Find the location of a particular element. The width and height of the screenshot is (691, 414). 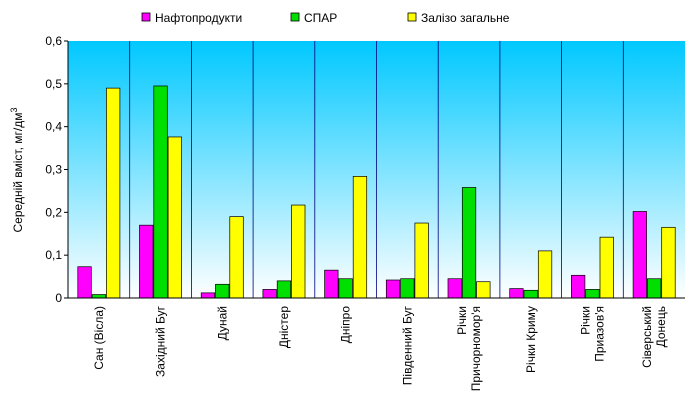

legend-label-2: СПАР is located at coordinates (320, 18).